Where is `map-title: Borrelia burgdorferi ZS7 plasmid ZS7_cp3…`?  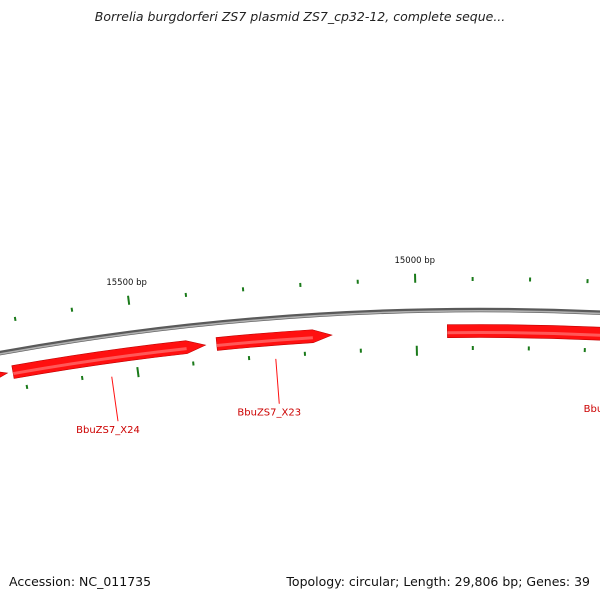 map-title: Borrelia burgdorferi ZS7 plasmid ZS7_cp3… is located at coordinates (300, 16).